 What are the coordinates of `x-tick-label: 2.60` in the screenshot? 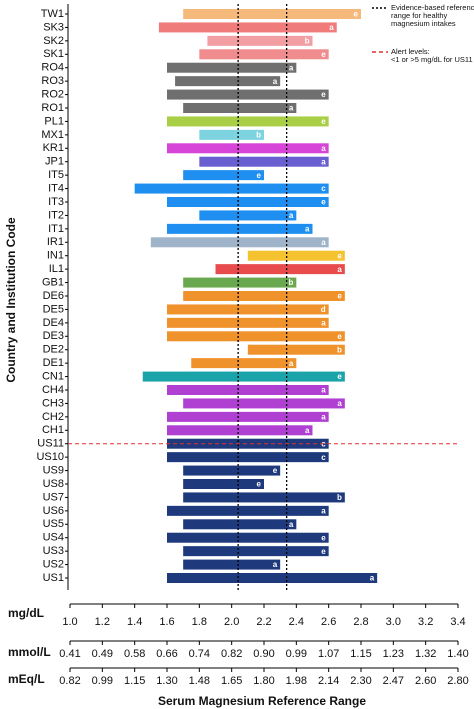 It's located at (425, 681).